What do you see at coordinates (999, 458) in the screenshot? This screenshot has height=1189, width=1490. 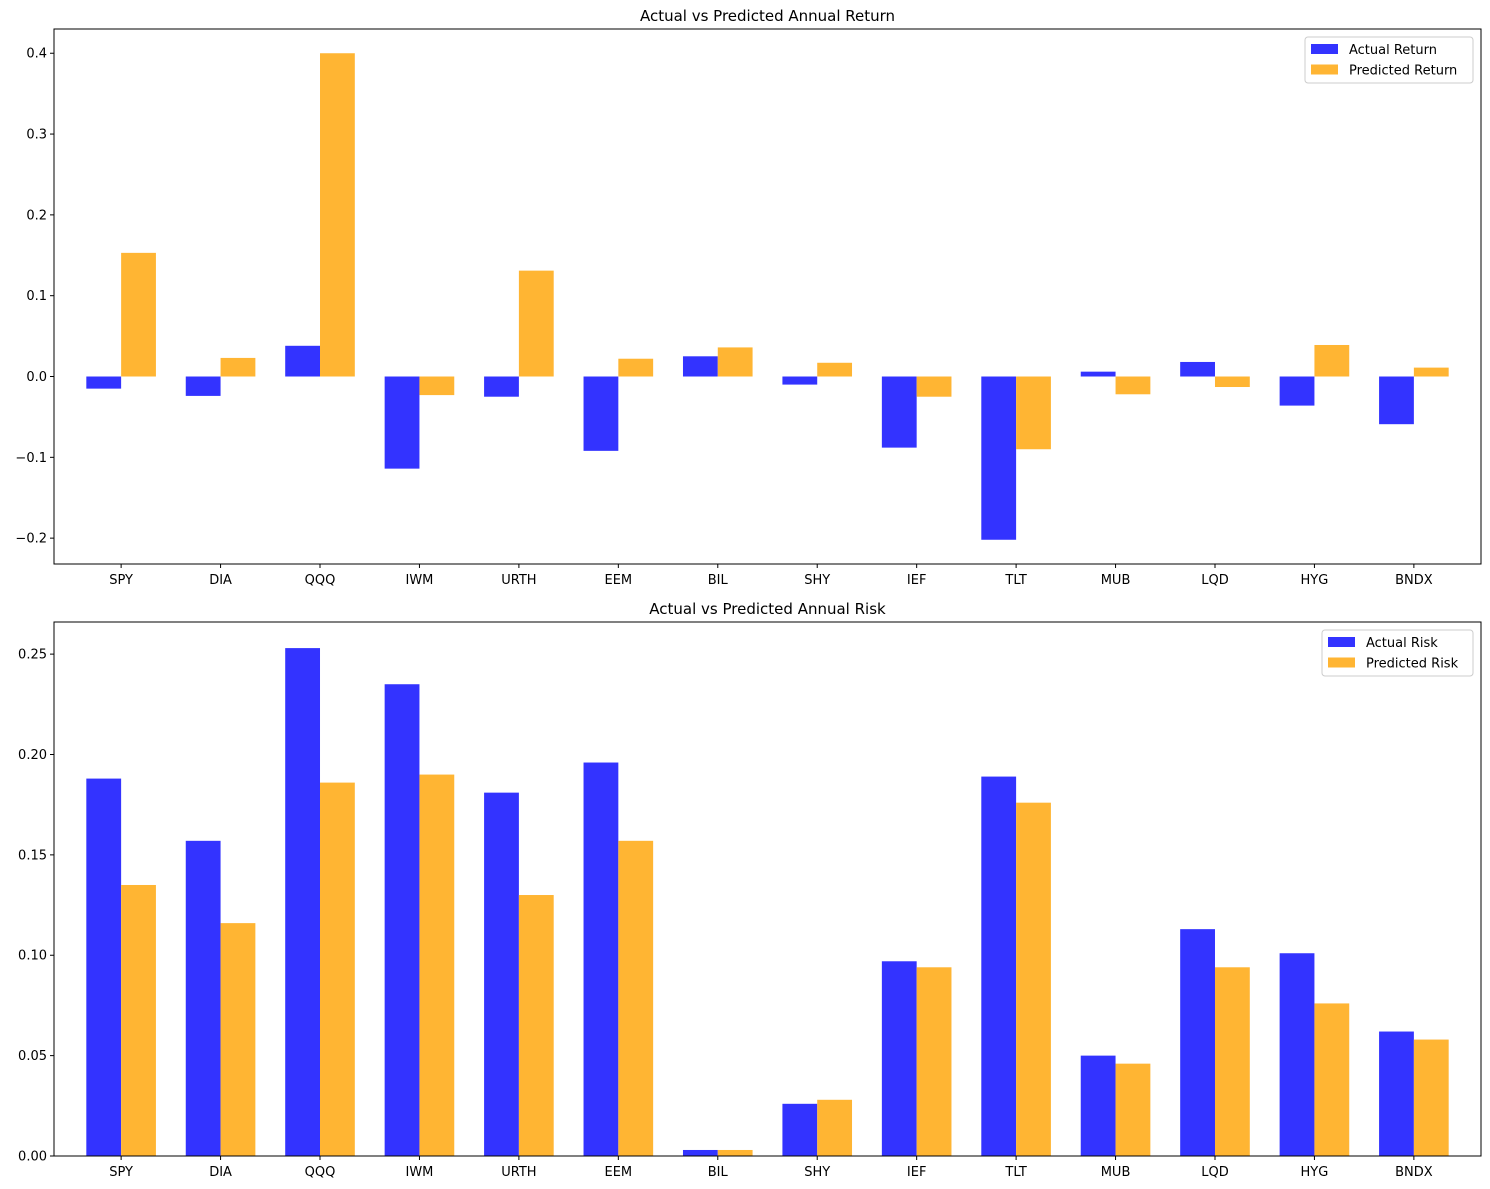 I see `bar-actual-return-tlt` at bounding box center [999, 458].